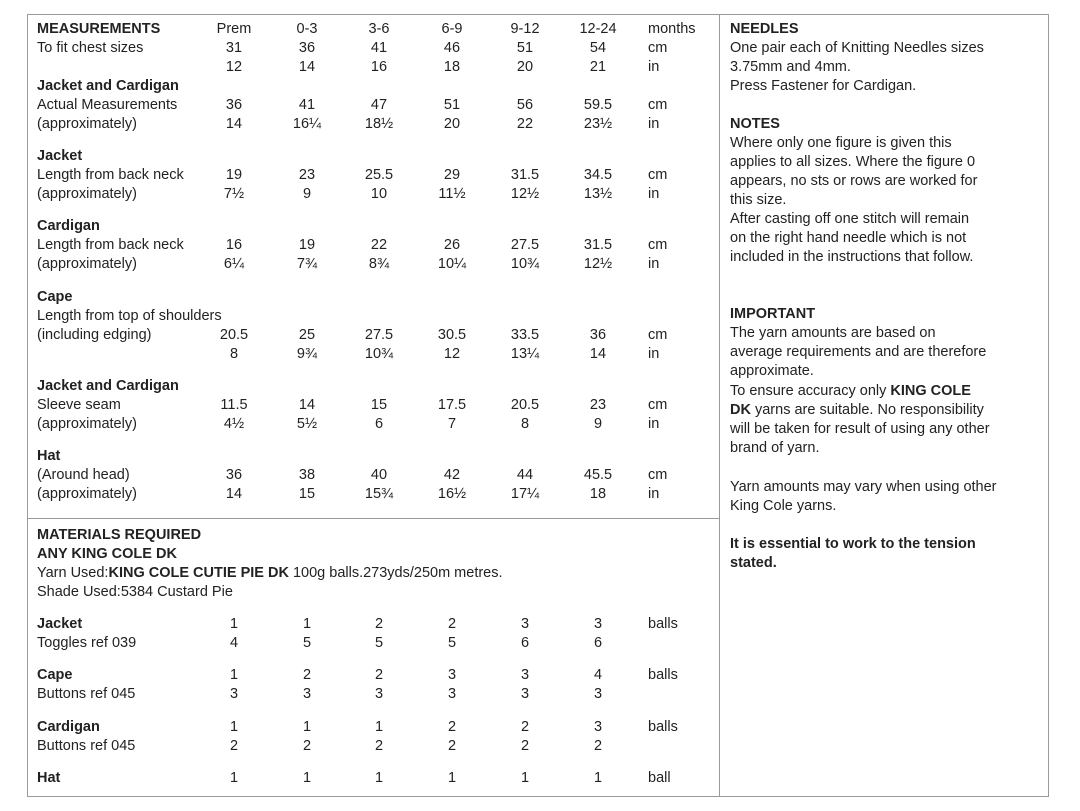 The height and width of the screenshot is (811, 1080). What do you see at coordinates (90, 48) in the screenshot?
I see `chest-label: To fit chest sizes` at bounding box center [90, 48].